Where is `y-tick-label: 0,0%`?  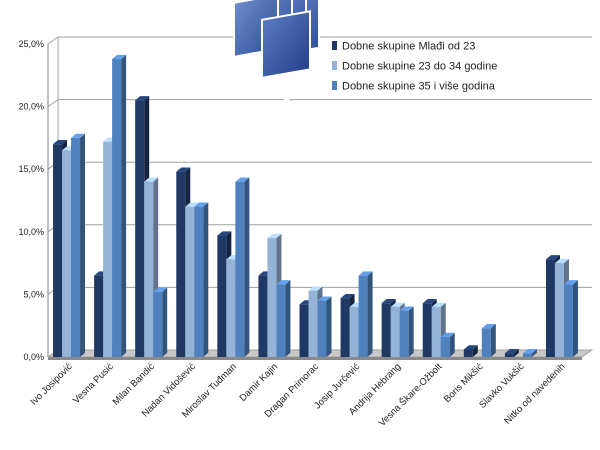
y-tick-label: 0,0% is located at coordinates (33, 357).